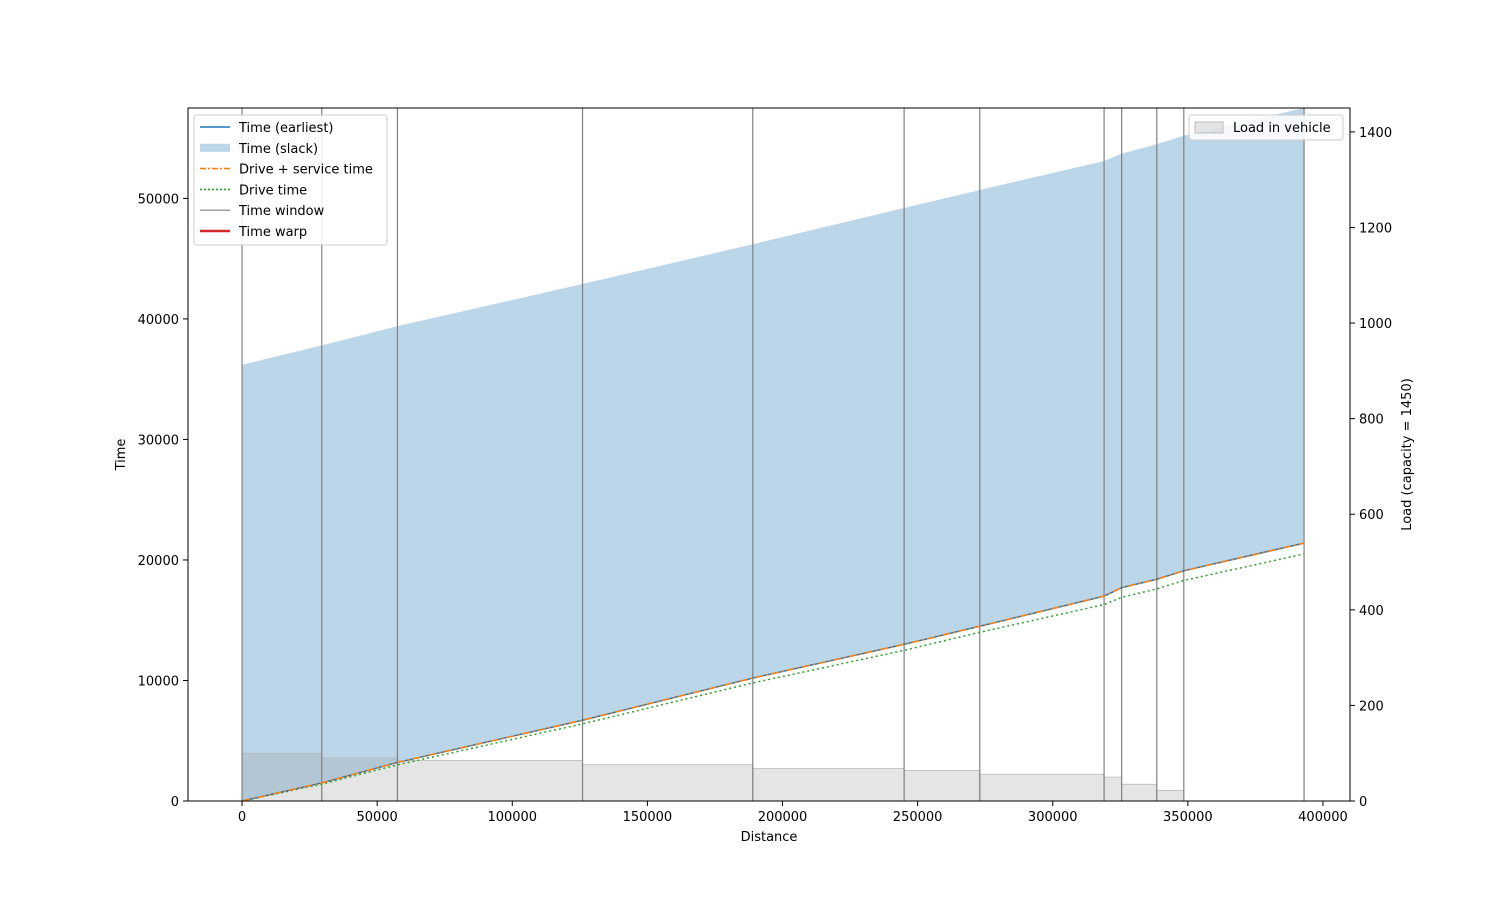  What do you see at coordinates (1282, 128) in the screenshot?
I see `legend-label: Load in vehicle` at bounding box center [1282, 128].